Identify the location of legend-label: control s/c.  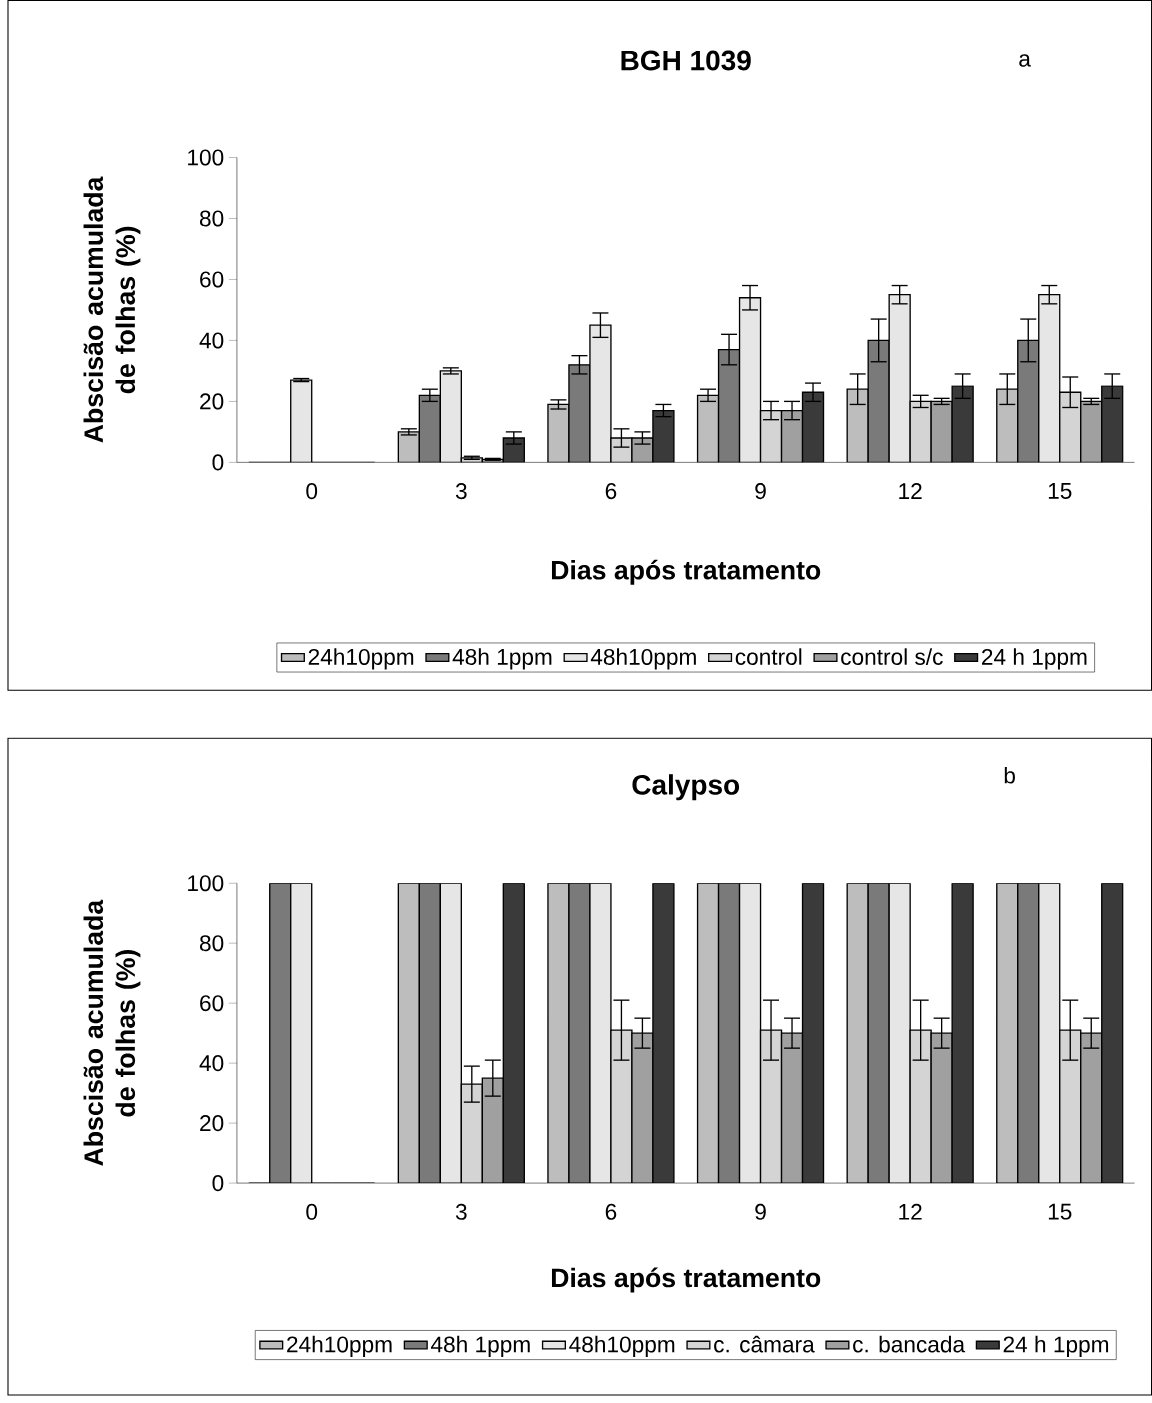
(892, 656).